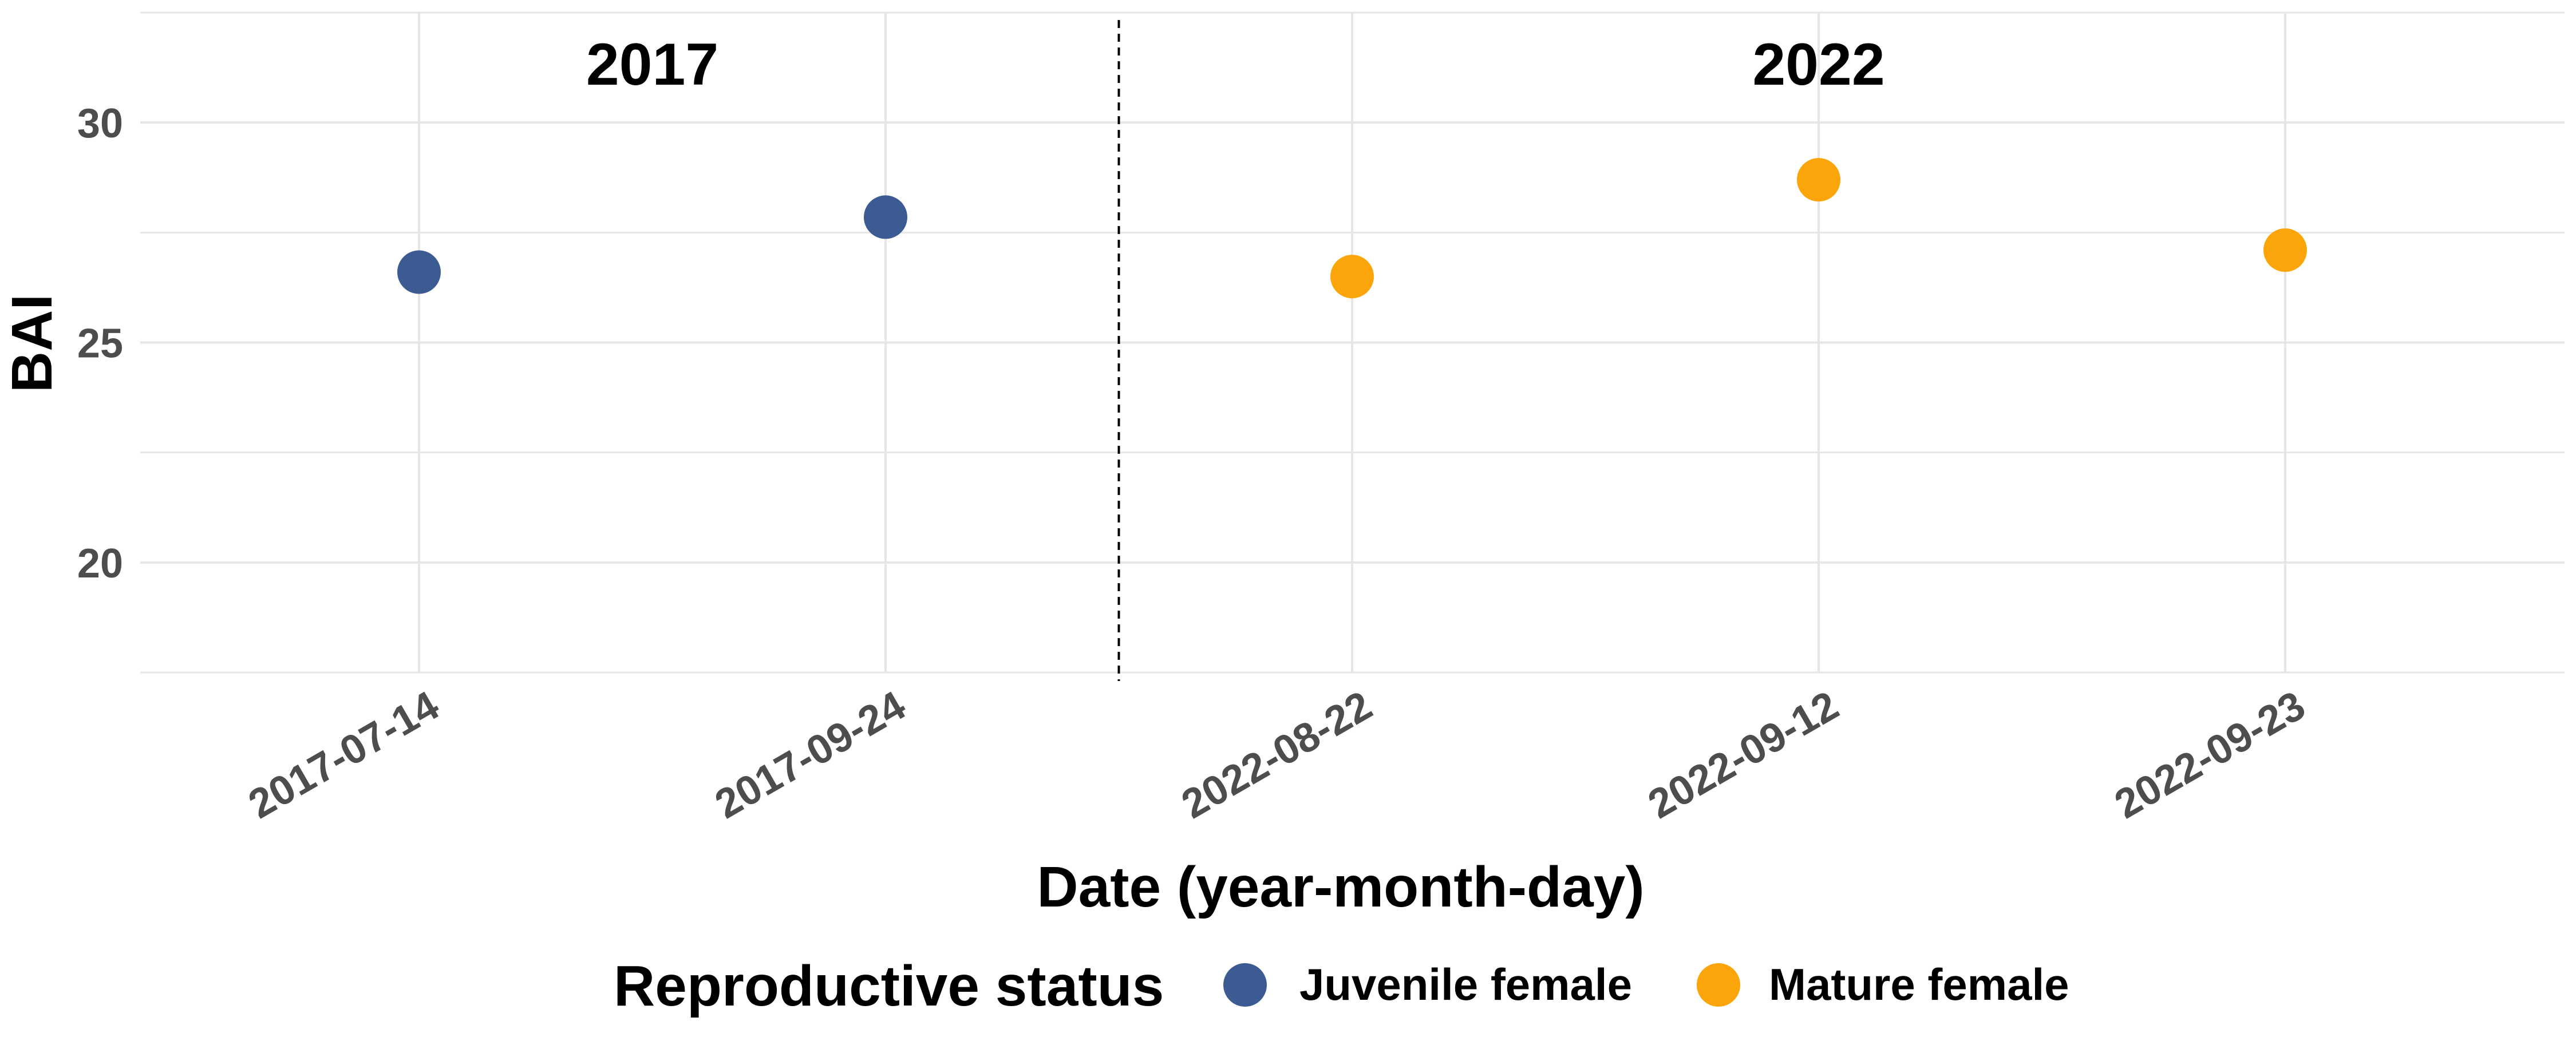 The width and height of the screenshot is (2576, 1037). Describe the element at coordinates (344, 755) in the screenshot. I see `x-tick-label: 2017-07-14` at that location.